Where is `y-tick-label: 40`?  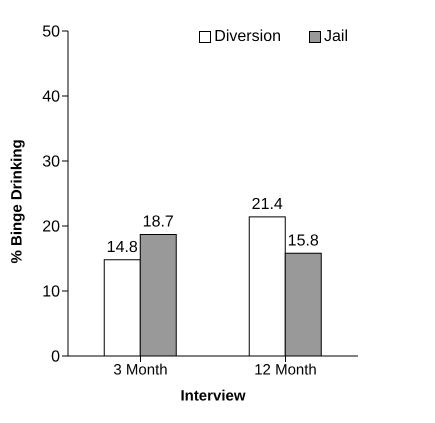
y-tick-label: 40 is located at coordinates (51, 97).